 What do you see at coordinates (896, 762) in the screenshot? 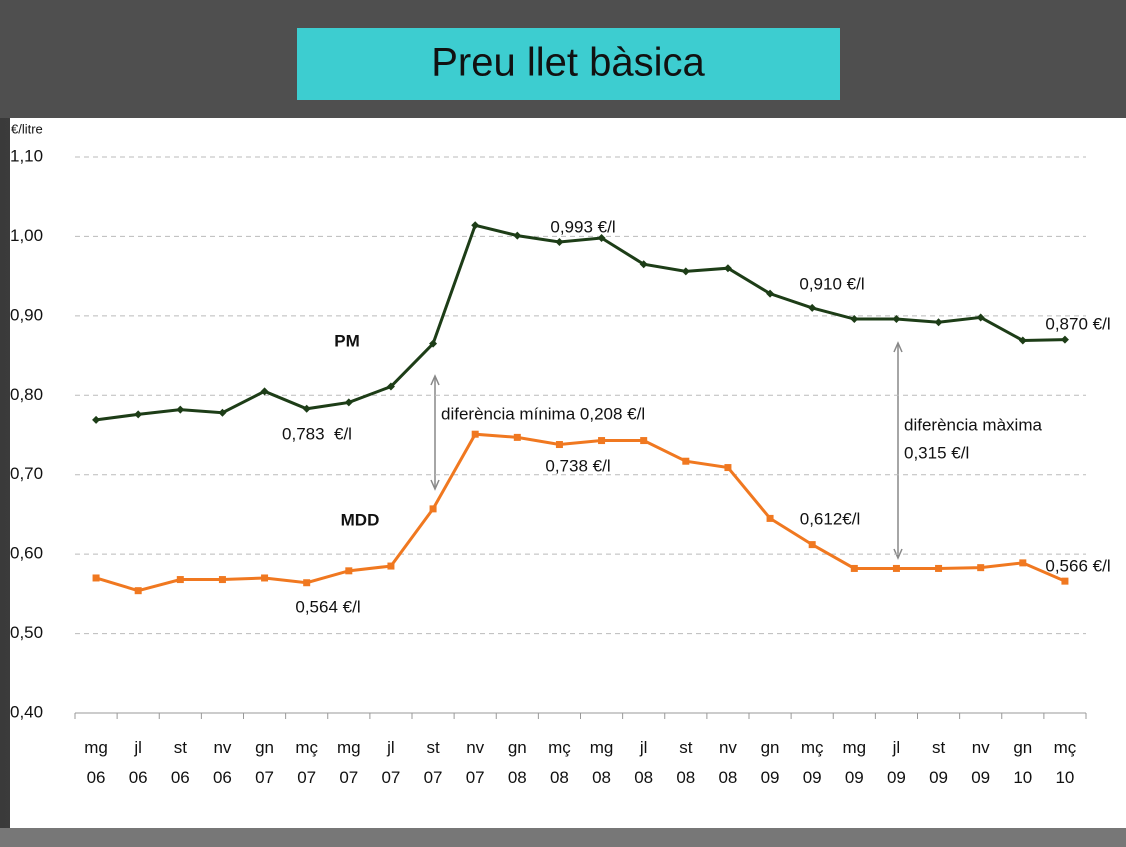
I see `x-tick-label: jl 09` at bounding box center [896, 762].